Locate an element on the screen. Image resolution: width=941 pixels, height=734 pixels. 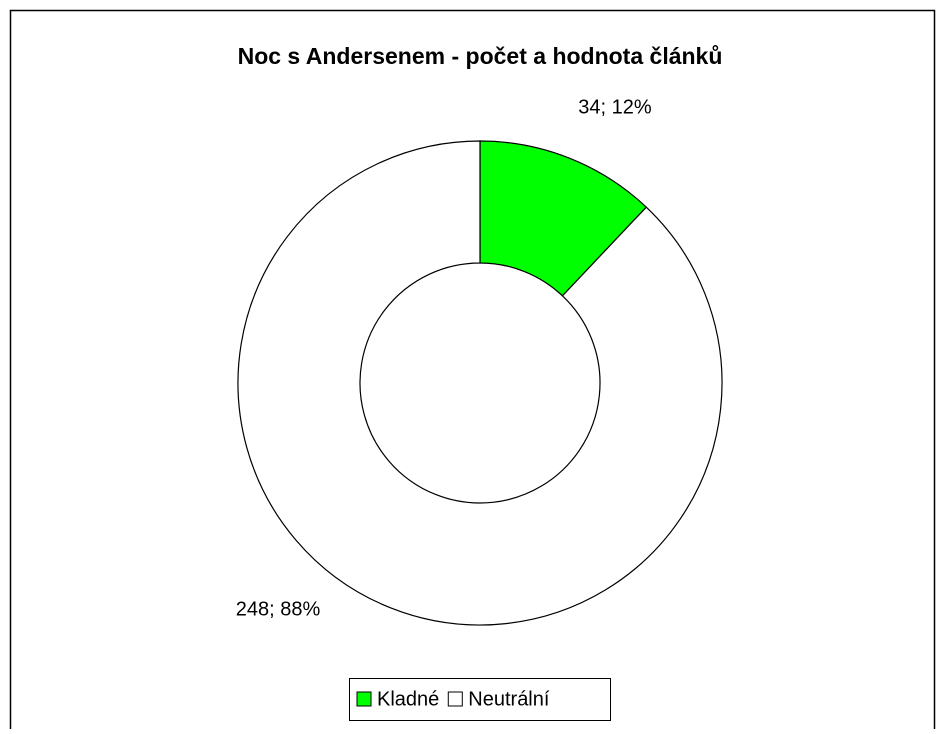
legend-label: Neutrální is located at coordinates (509, 699).